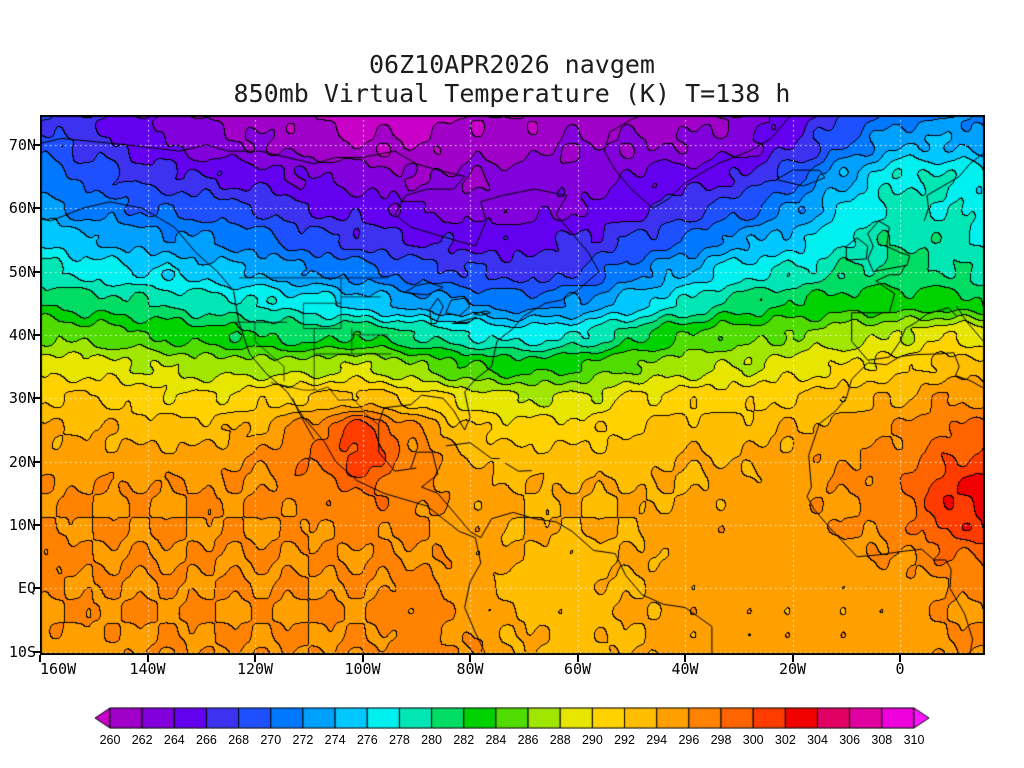  Describe the element at coordinates (657, 740) in the screenshot. I see `colorbar-tick-label: 294` at that location.